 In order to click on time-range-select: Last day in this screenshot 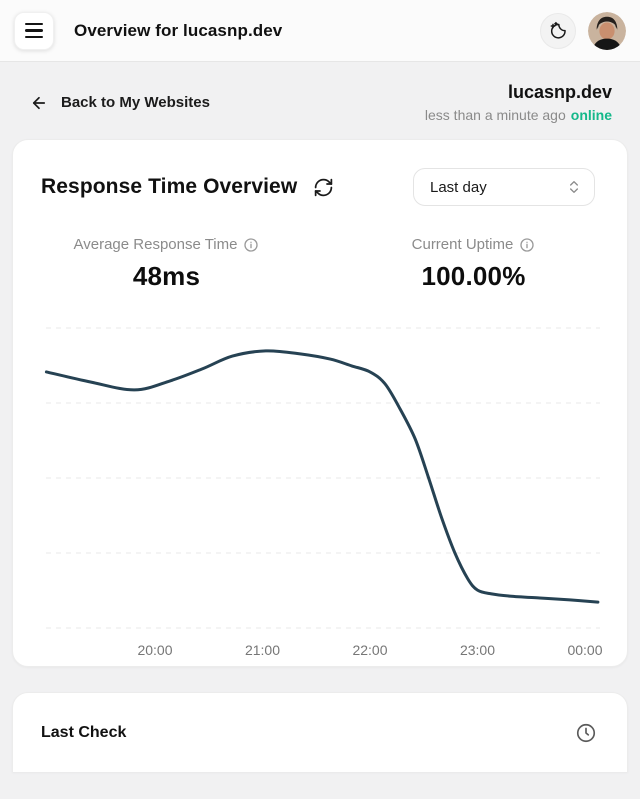, I will do `click(504, 187)`.